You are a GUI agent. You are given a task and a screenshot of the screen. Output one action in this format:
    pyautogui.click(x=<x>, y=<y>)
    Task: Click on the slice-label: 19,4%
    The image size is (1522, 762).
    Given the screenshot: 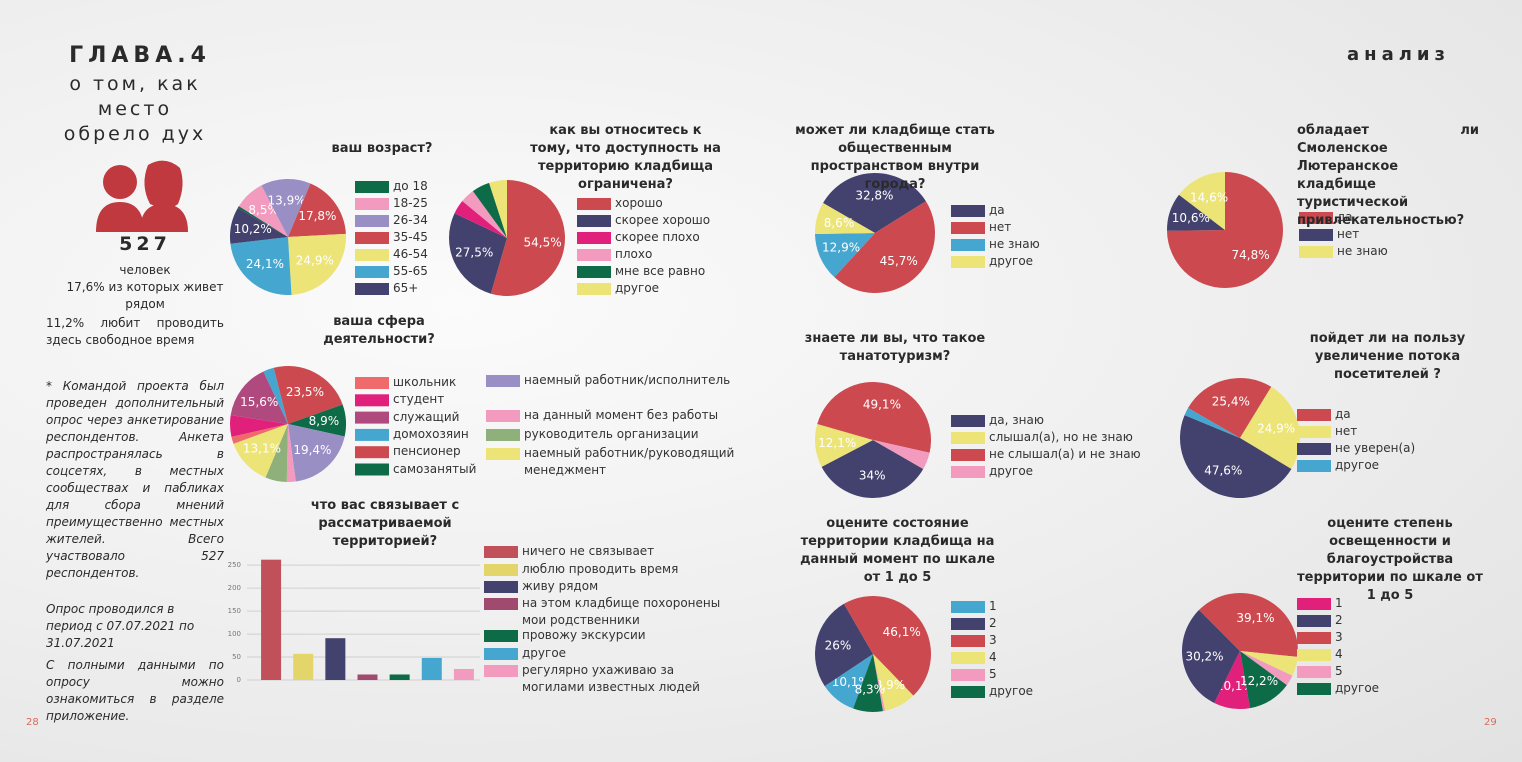 What is the action you would take?
    pyautogui.click(x=312, y=450)
    